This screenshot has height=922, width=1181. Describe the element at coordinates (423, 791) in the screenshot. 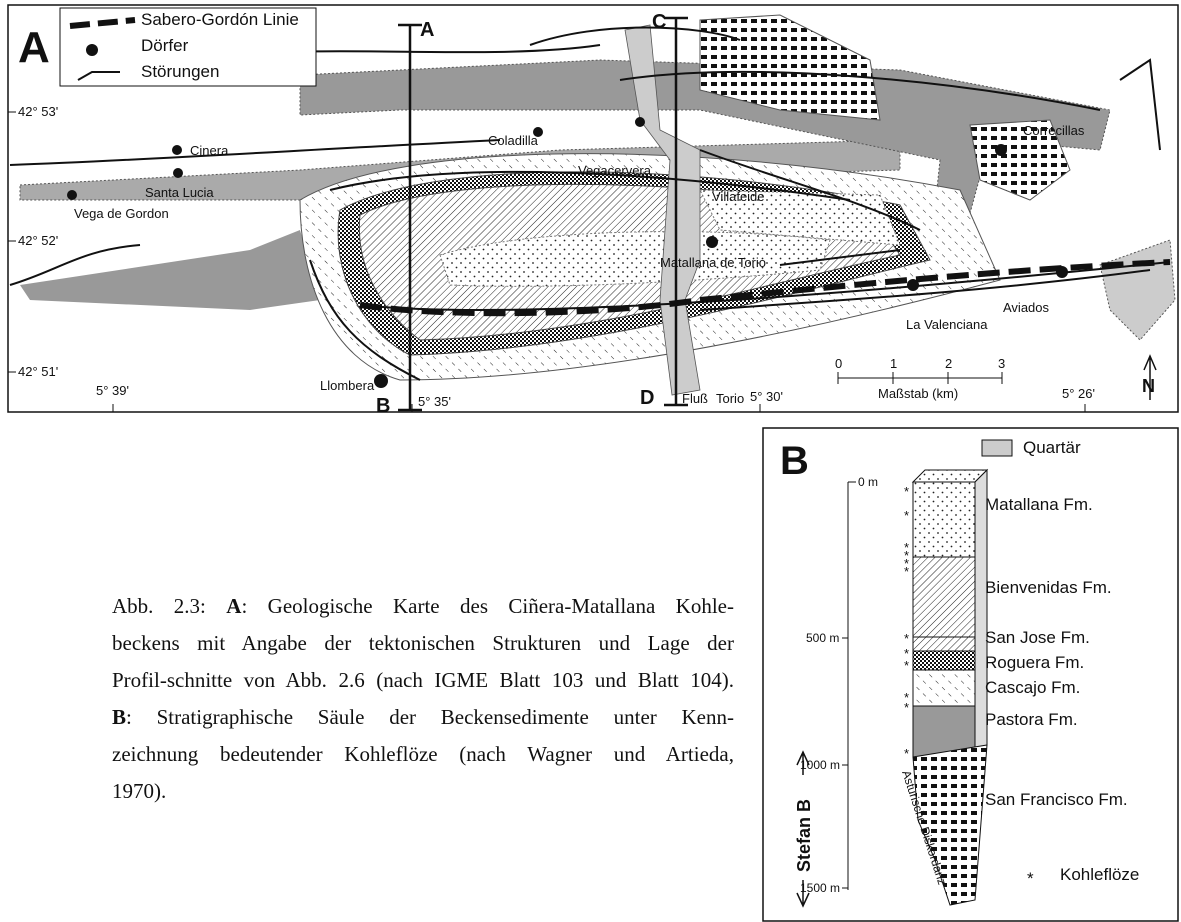

I see `caption-line: 1970).` at that location.